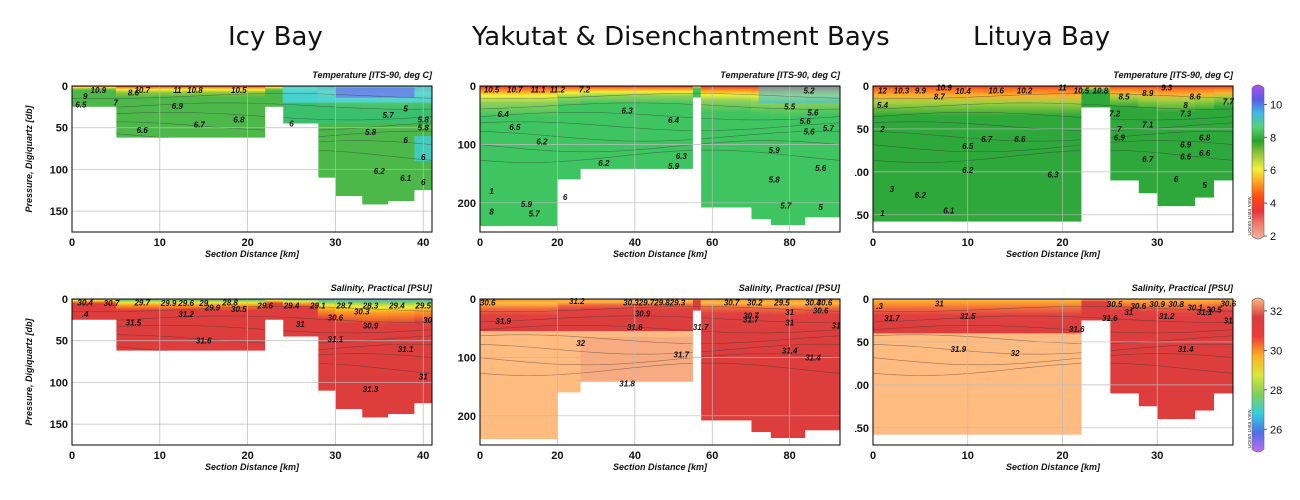  Describe the element at coordinates (790, 456) in the screenshot. I see `x-tick-label: 80` at that location.